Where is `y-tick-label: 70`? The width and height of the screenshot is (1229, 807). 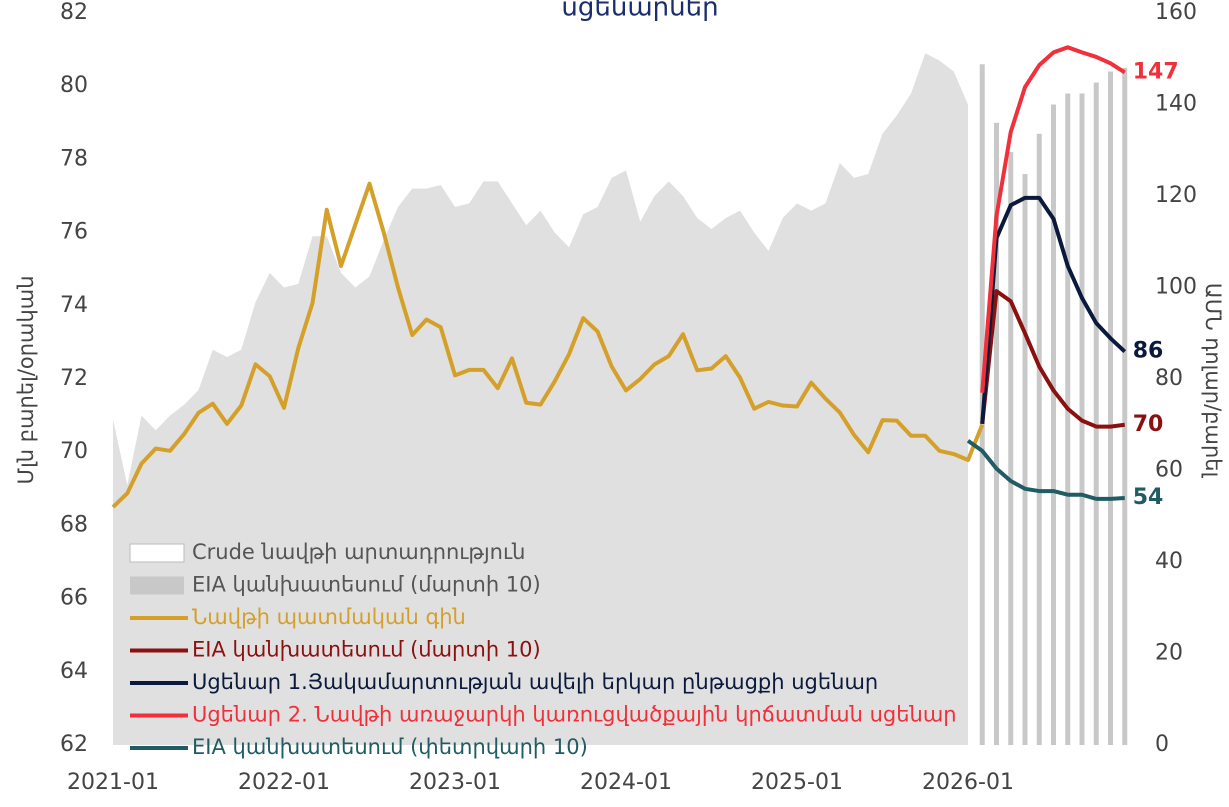 y-tick-label: 70 is located at coordinates (74, 451).